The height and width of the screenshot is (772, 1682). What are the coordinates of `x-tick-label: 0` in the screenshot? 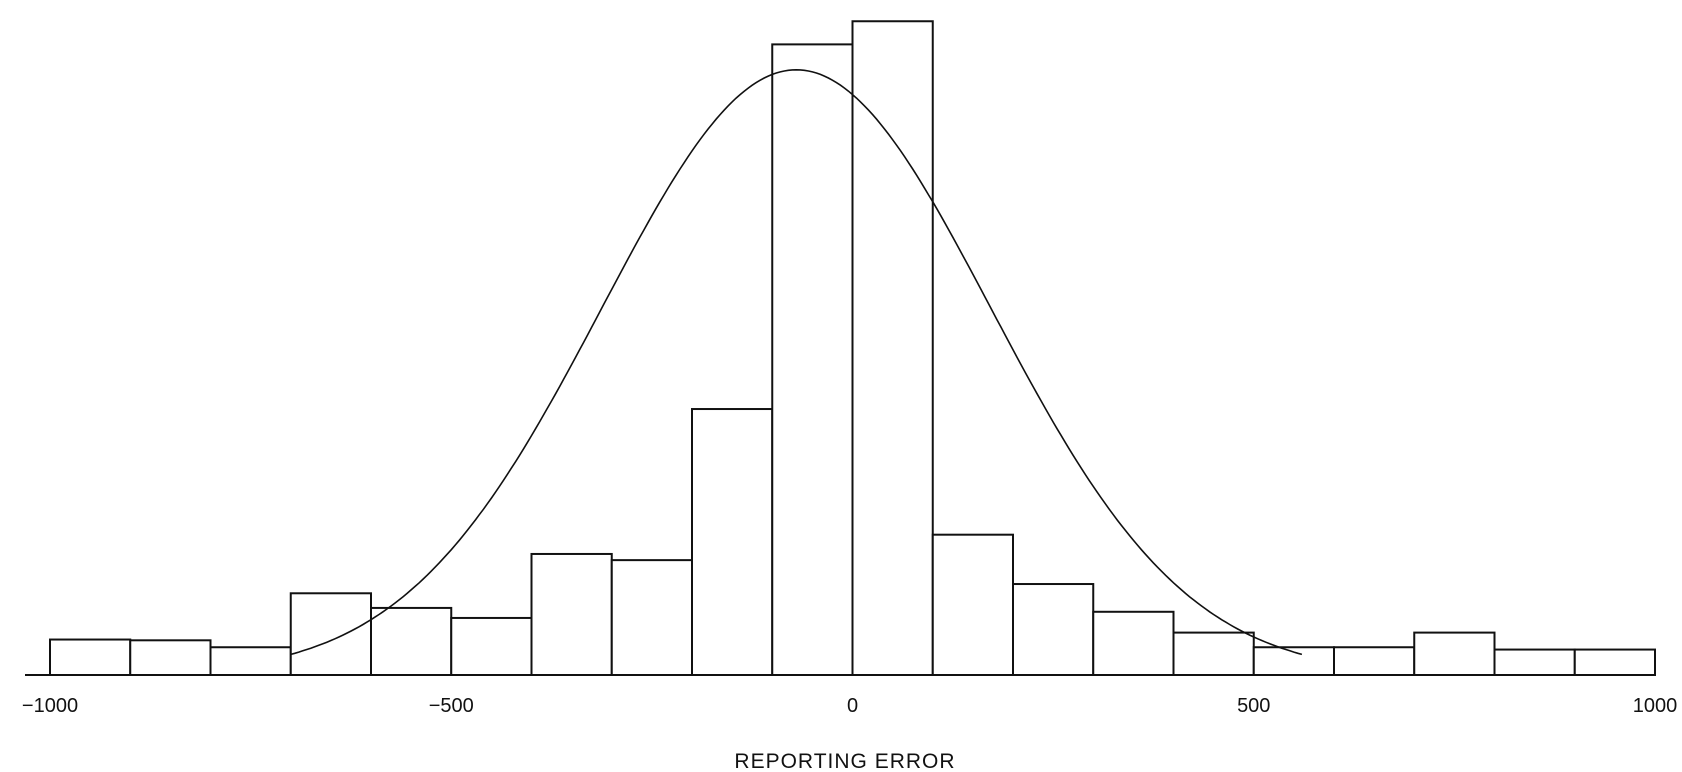 It's located at (852, 706).